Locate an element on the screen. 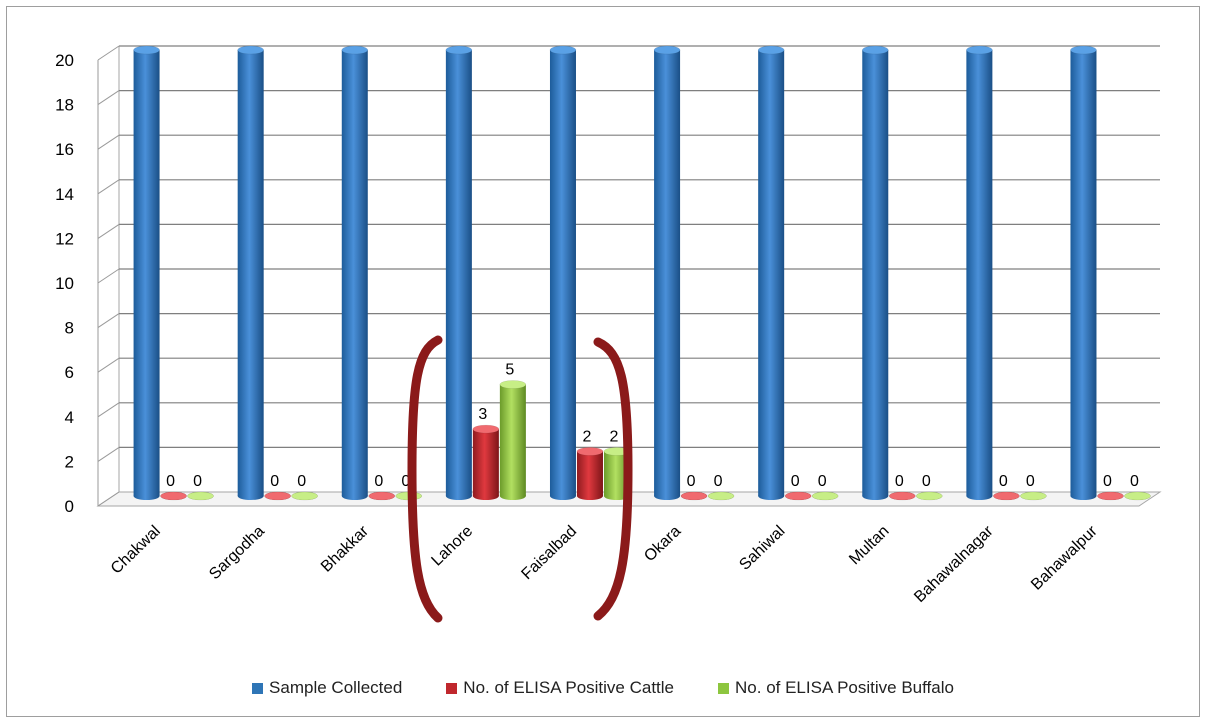 This screenshot has height=723, width=1206. legend-label: No. of ELISA Positive Buffalo is located at coordinates (844, 687).